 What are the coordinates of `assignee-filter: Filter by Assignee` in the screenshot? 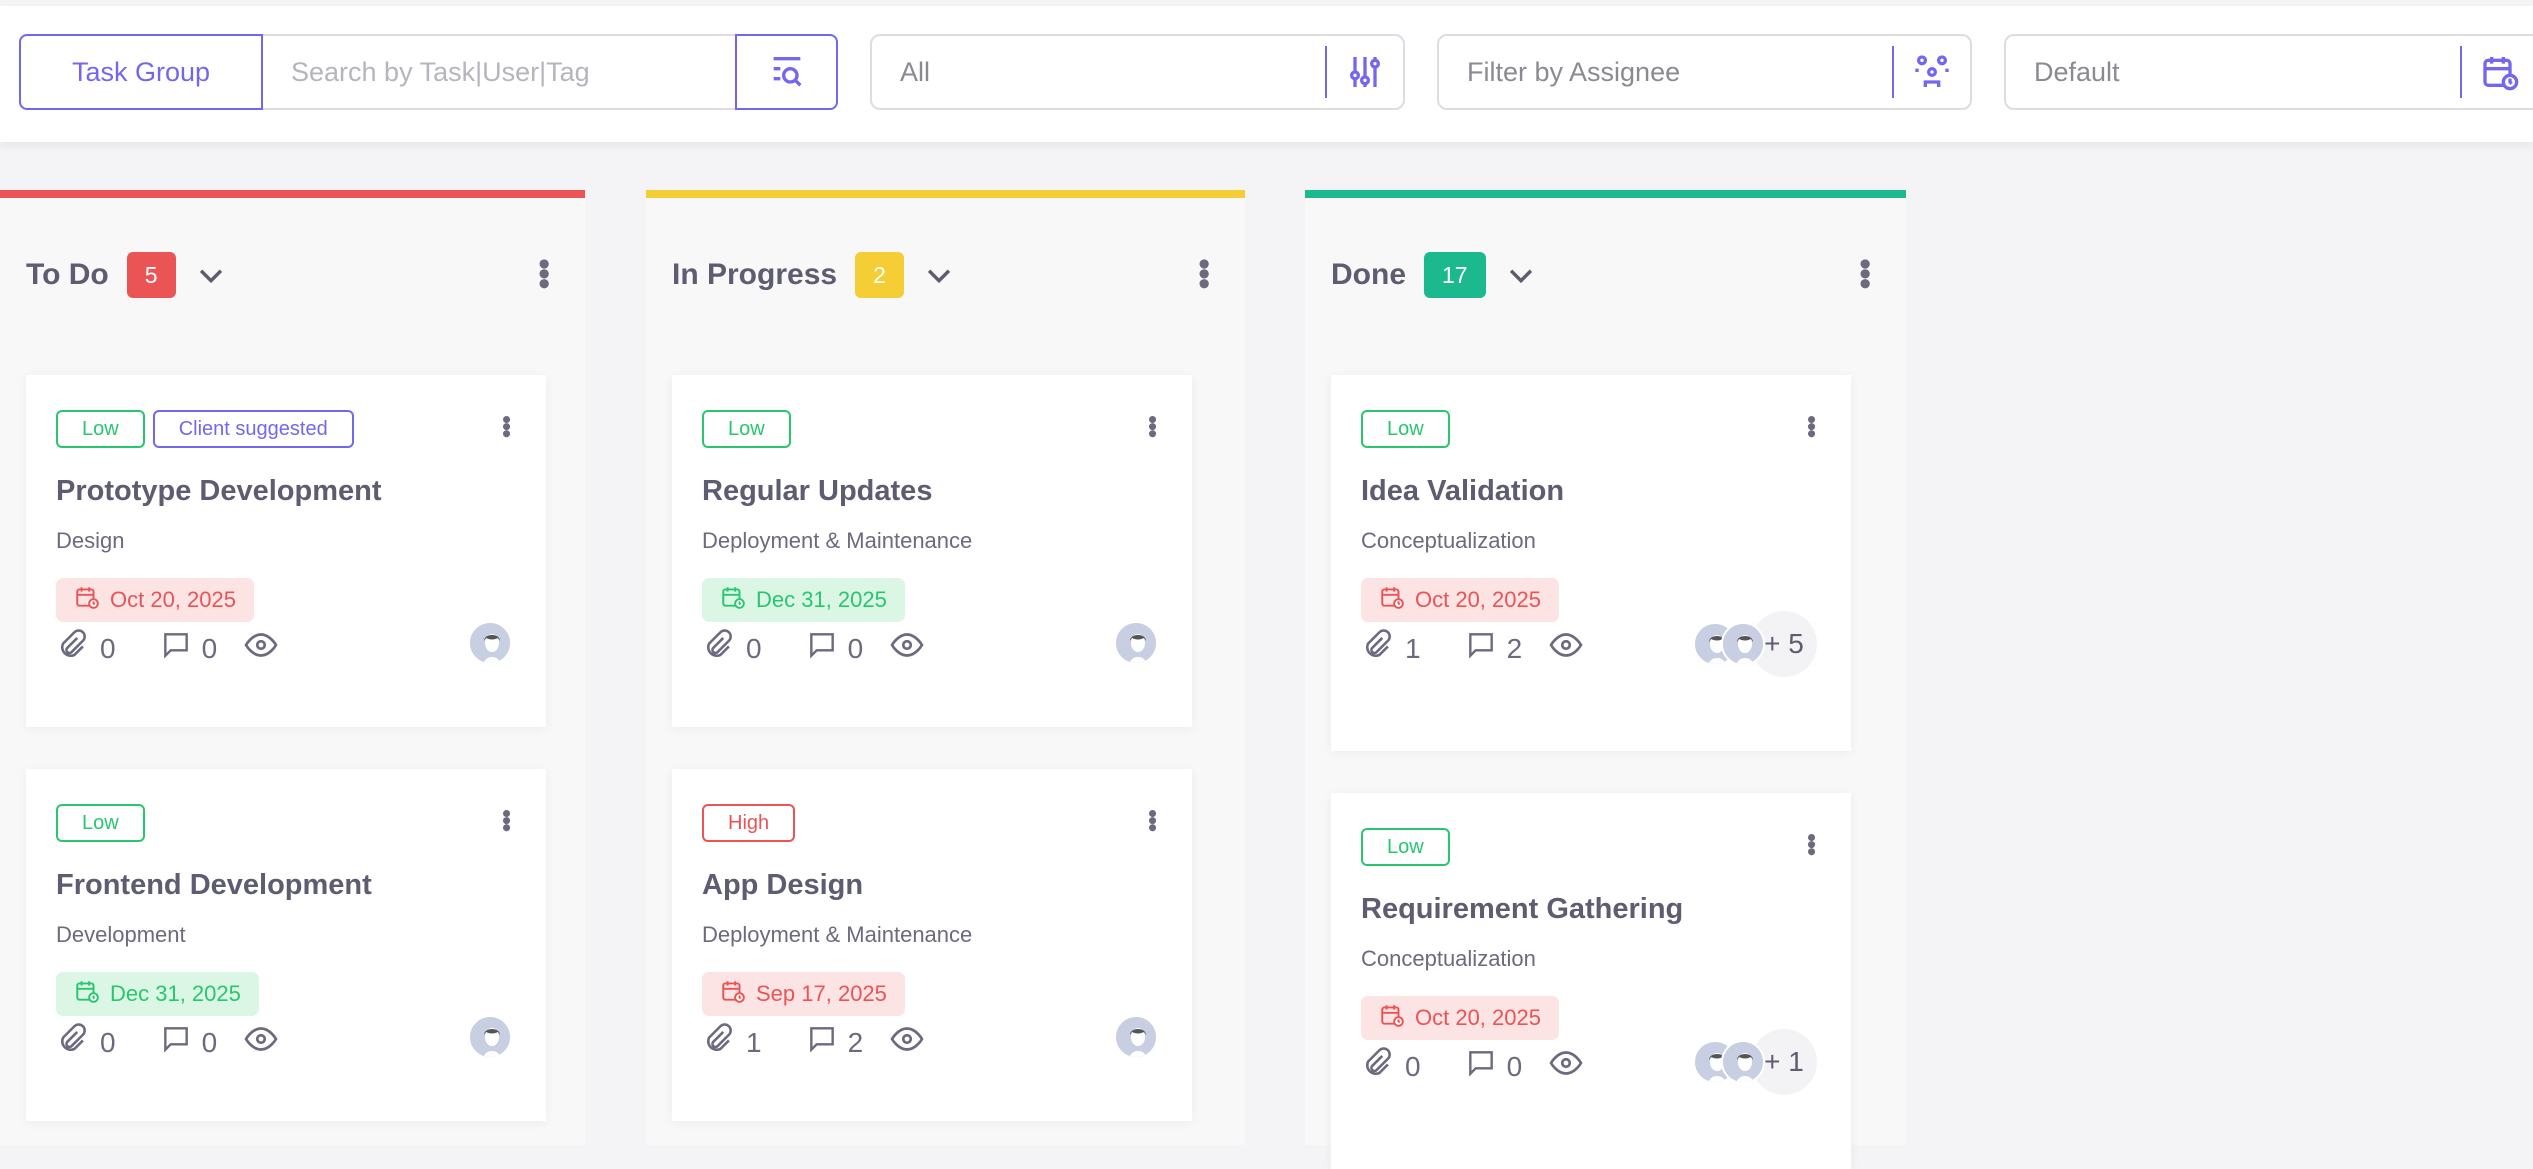 It's located at (1704, 72).